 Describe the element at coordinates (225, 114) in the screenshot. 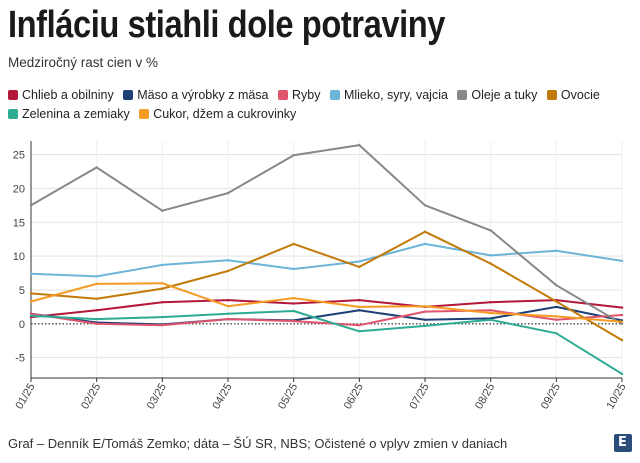

I see `legend-label: Cukor, džem a cukrovinky` at that location.